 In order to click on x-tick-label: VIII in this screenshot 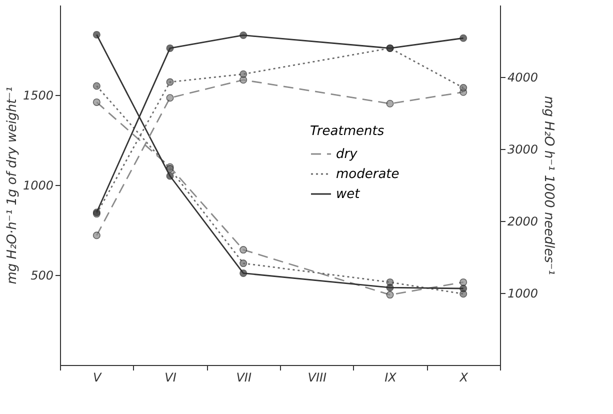, I will do `click(318, 377)`.